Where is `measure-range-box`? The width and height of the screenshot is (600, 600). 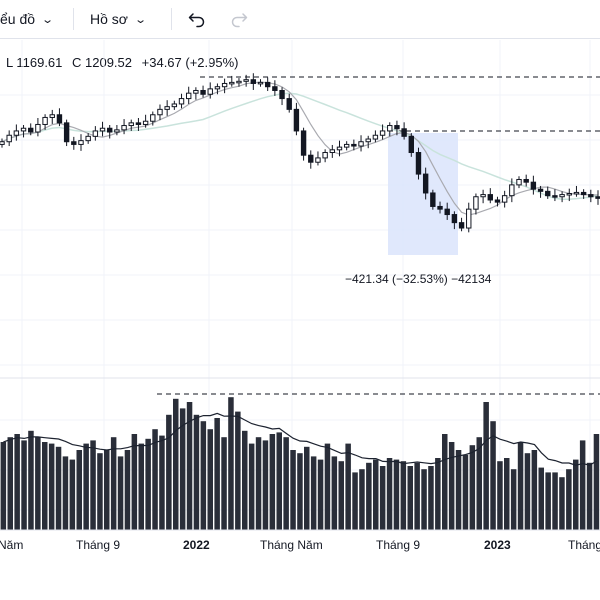
measure-range-box is located at coordinates (423, 194).